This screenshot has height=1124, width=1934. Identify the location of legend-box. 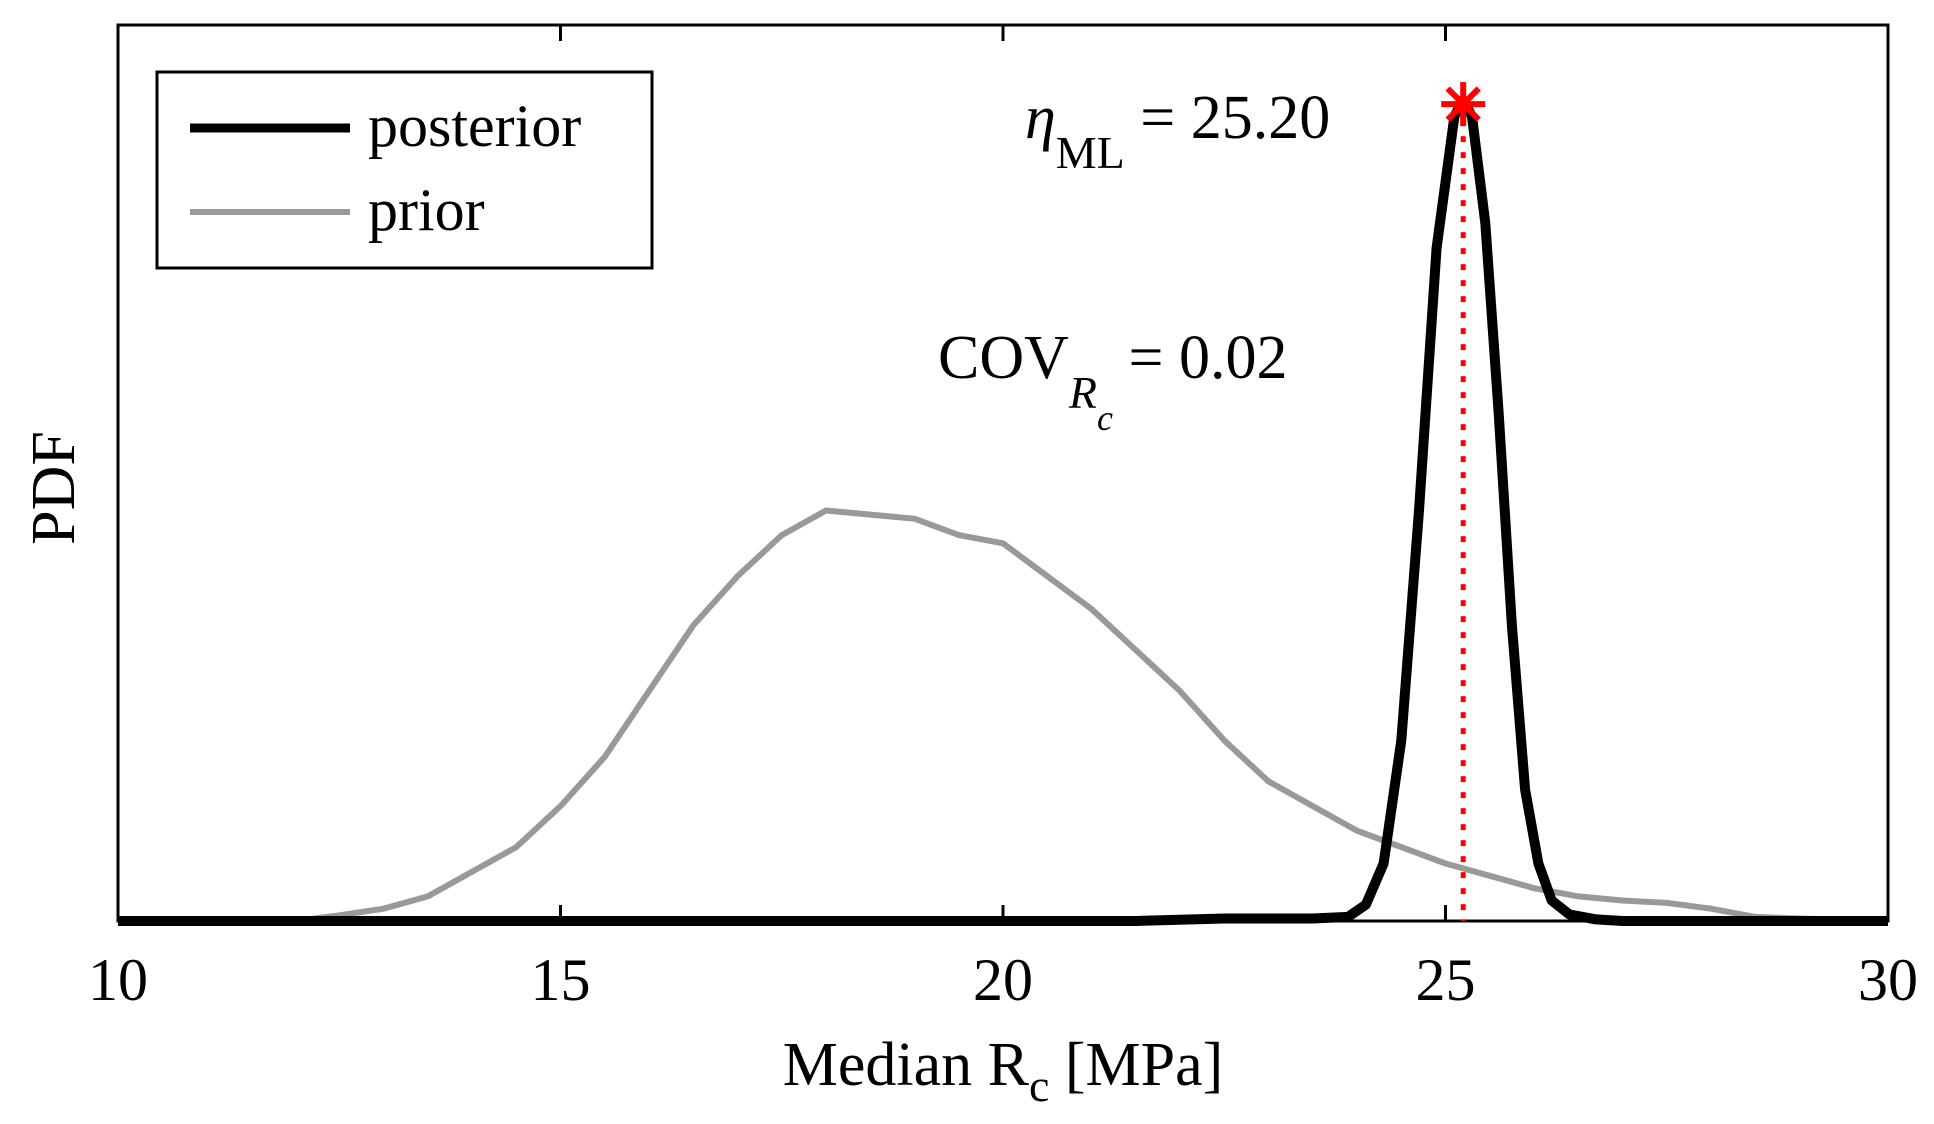
(404, 170).